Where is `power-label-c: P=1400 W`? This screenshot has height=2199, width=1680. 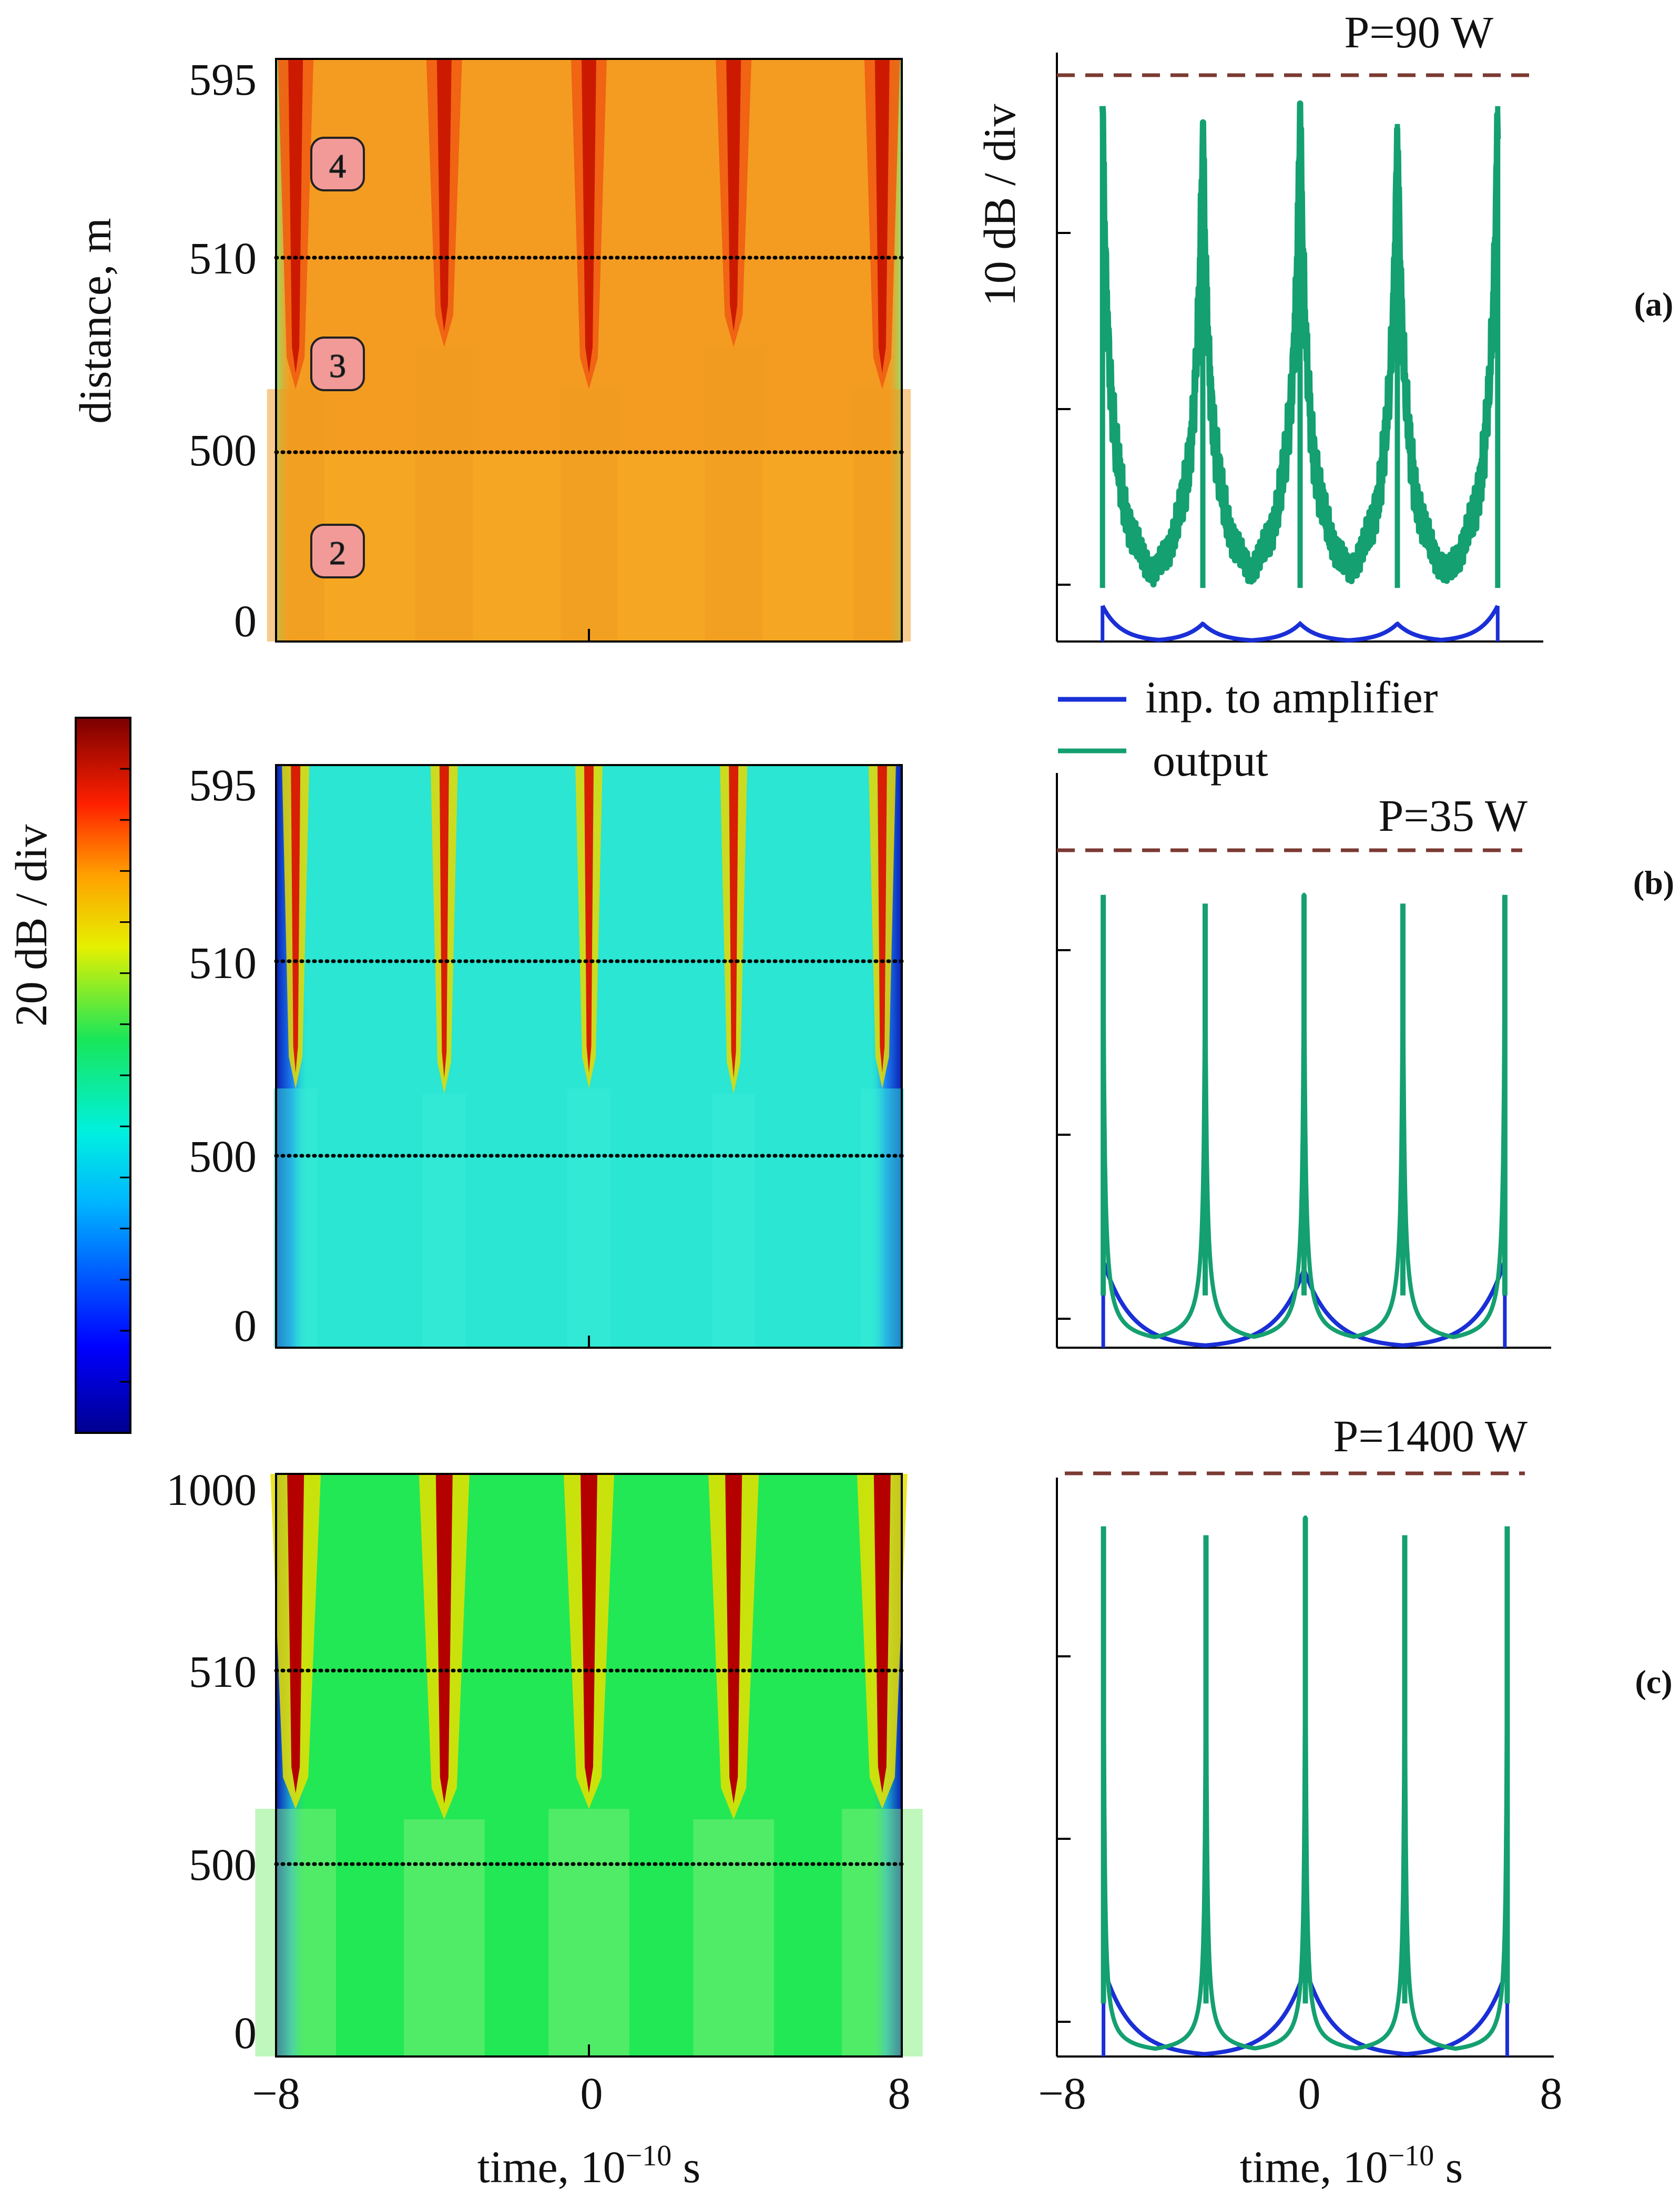
power-label-c: P=1400 W is located at coordinates (1430, 1436).